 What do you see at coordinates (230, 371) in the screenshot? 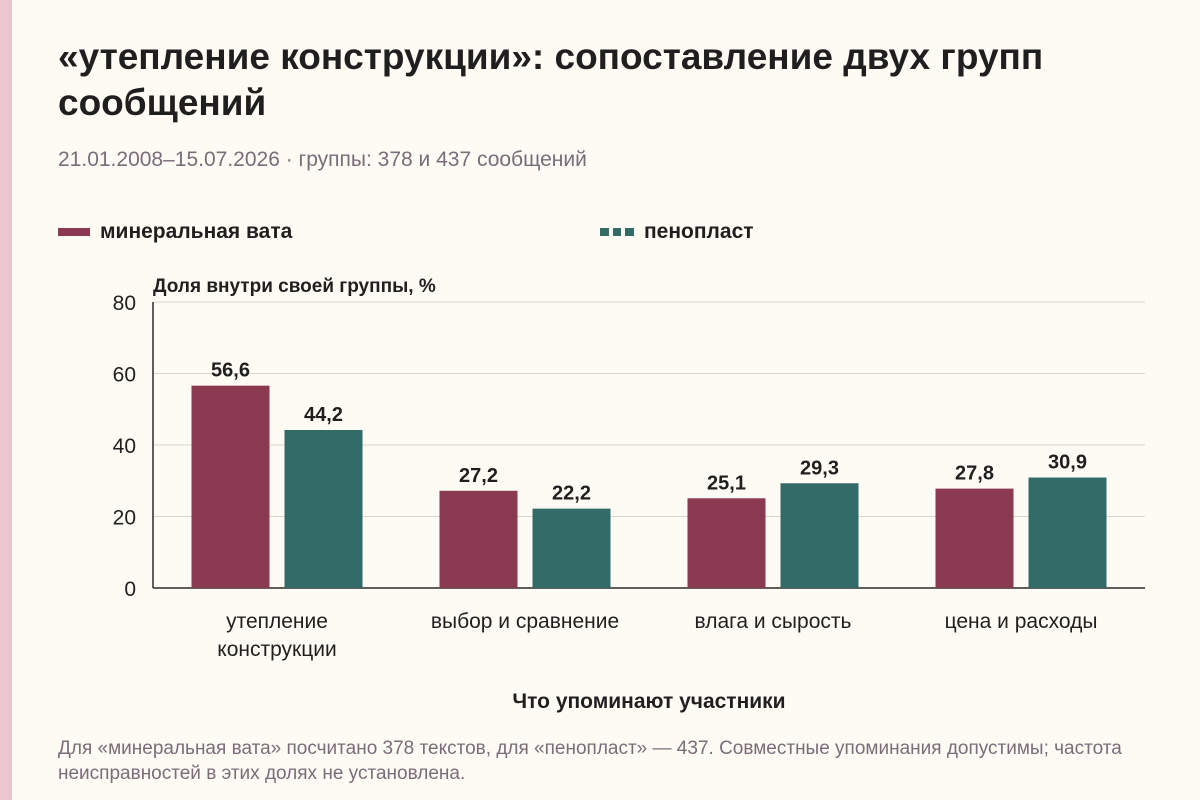
I see `data-label: 56,6` at bounding box center [230, 371].